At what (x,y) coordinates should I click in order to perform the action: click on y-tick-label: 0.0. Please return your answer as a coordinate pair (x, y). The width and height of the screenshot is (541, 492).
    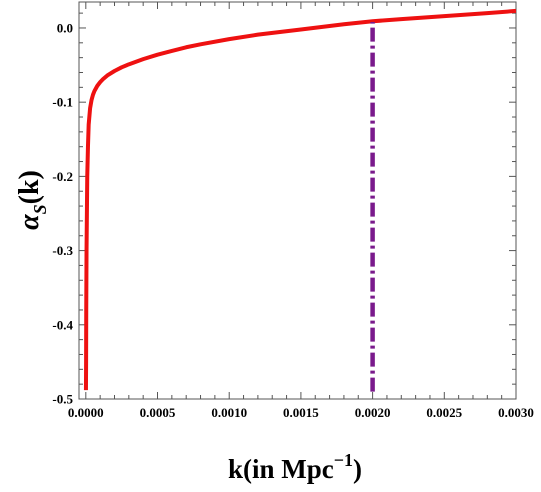
    Looking at the image, I should click on (65, 27).